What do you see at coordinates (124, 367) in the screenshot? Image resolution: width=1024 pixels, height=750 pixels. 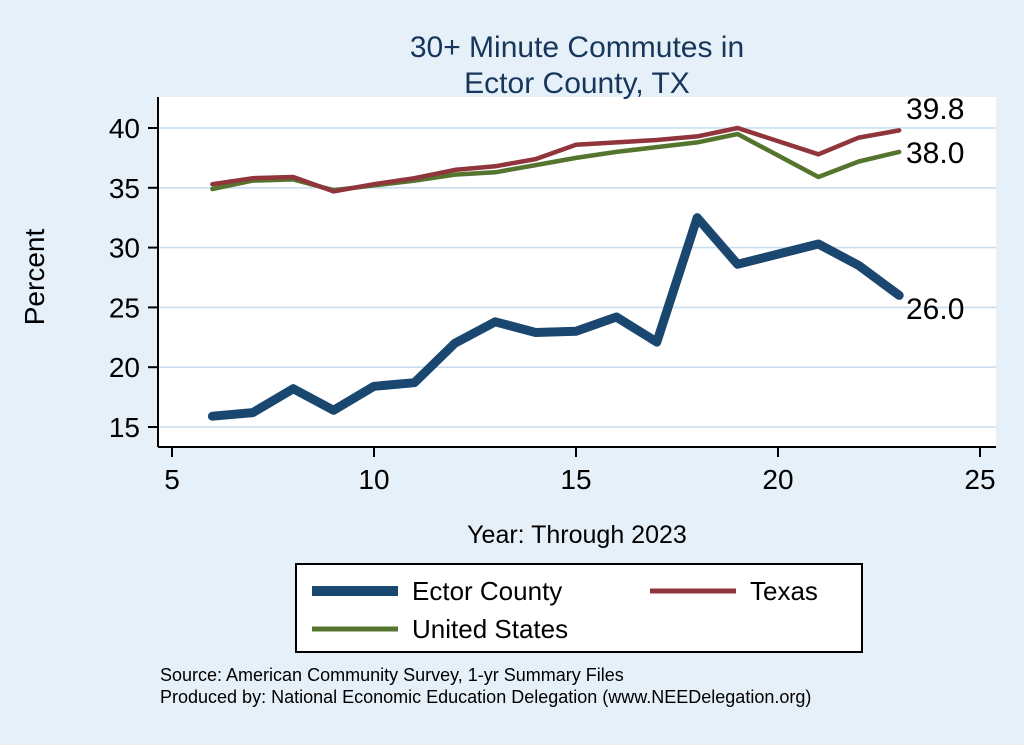 I see `y-tick-label: 20` at bounding box center [124, 367].